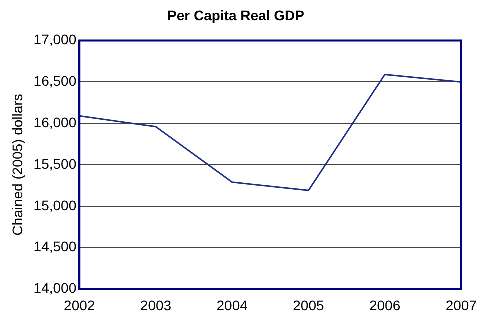 The image size is (480, 320). I want to click on y-tick-label: 17,000, so click(55, 40).